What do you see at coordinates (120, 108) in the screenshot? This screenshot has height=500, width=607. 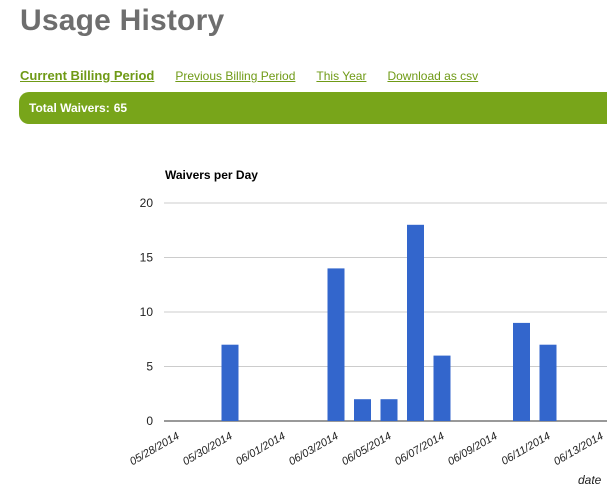 I see `total-waivers-value: 65` at bounding box center [120, 108].